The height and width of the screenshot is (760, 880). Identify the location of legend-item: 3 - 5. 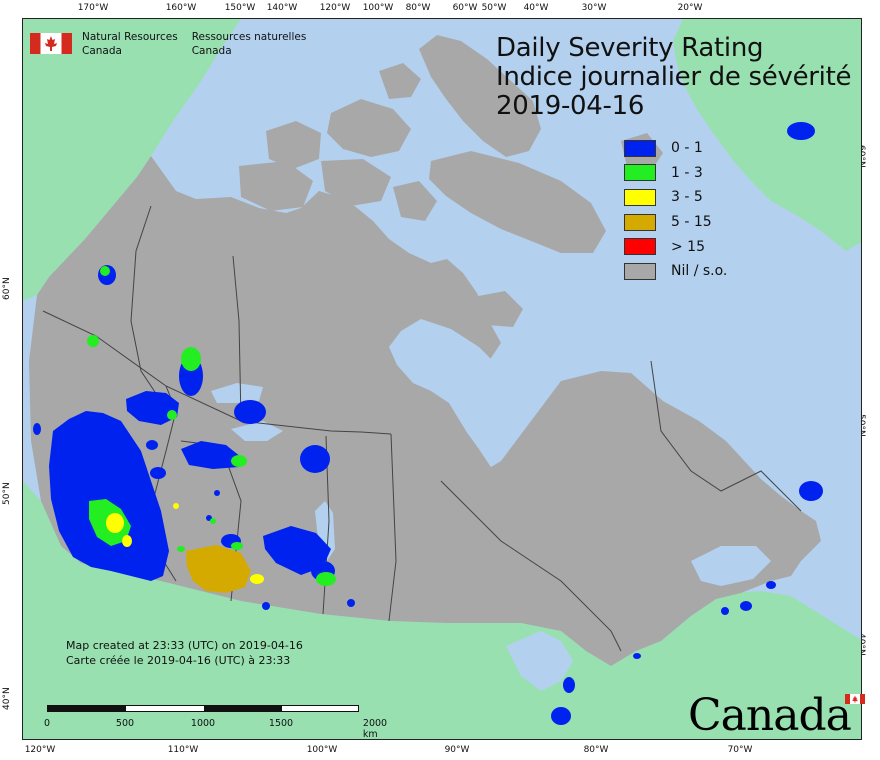
(675, 197).